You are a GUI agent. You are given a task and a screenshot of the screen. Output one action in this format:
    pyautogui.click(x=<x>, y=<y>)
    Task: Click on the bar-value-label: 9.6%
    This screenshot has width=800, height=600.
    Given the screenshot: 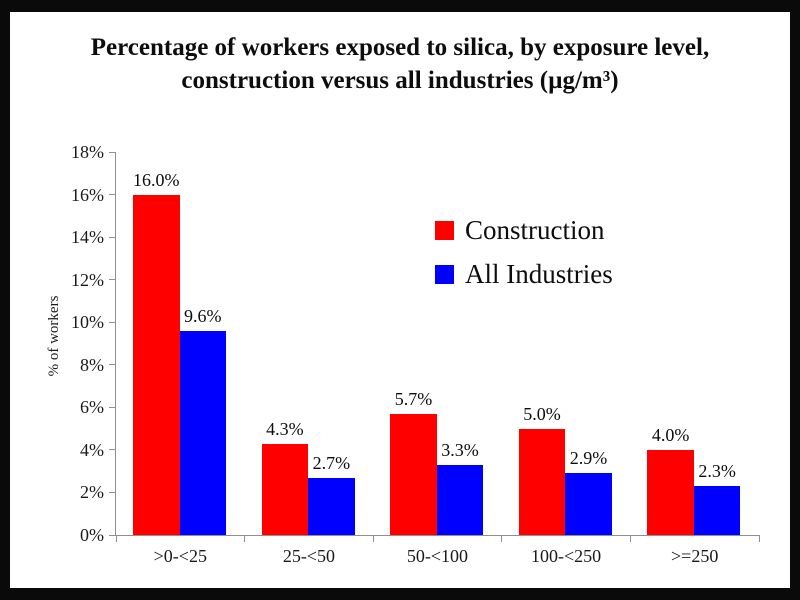 What is the action you would take?
    pyautogui.click(x=203, y=315)
    